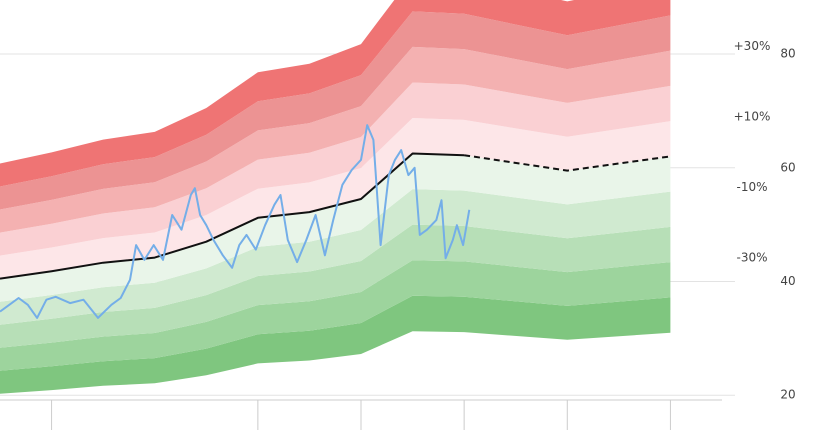 Image resolution: width=820 pixels, height=430 pixels. What do you see at coordinates (787, 395) in the screenshot?
I see `y-tick-label: 20` at bounding box center [787, 395].